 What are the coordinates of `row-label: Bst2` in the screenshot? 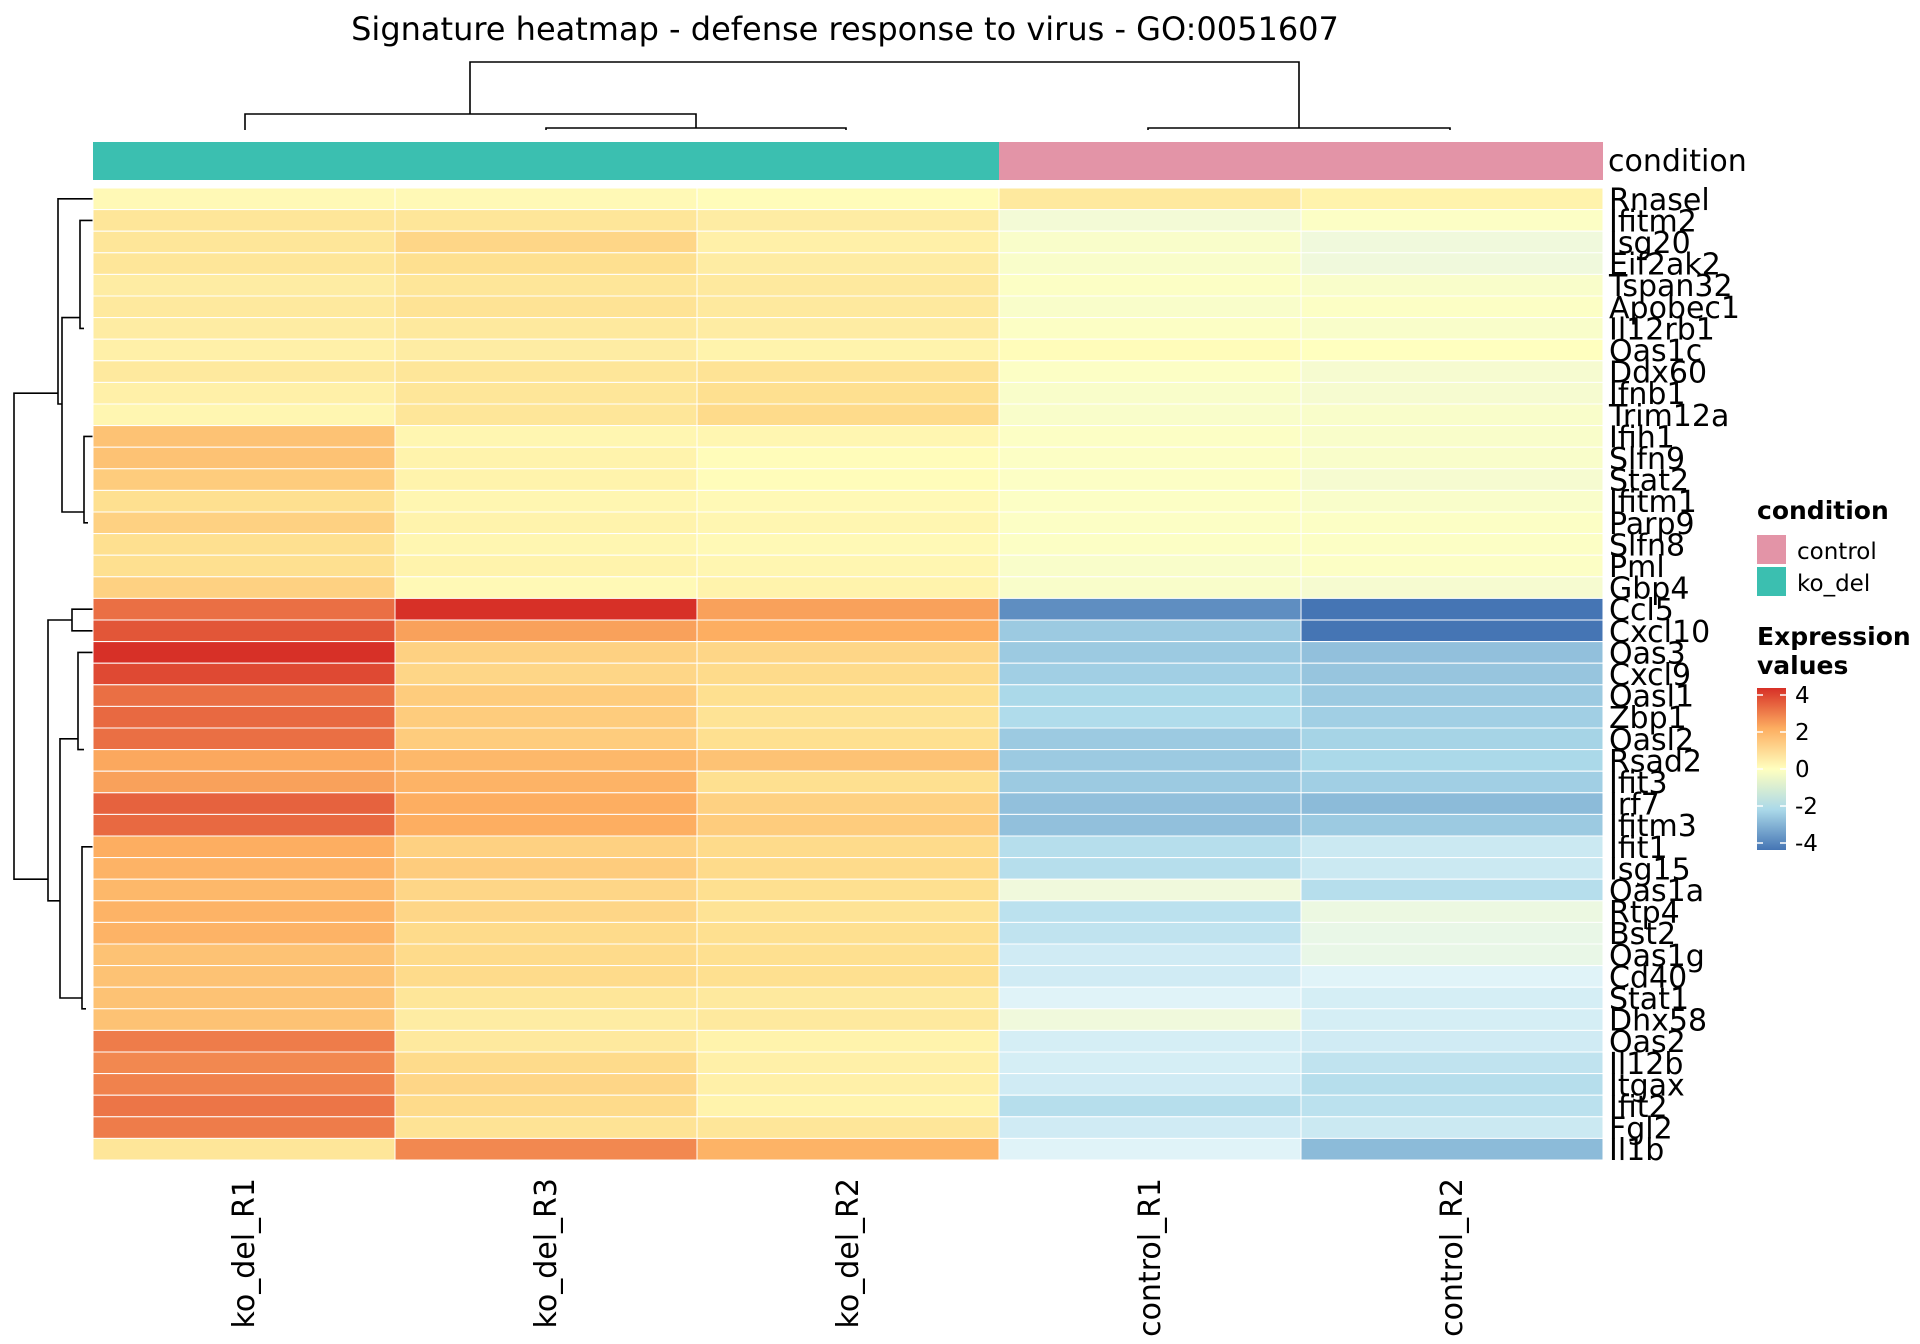 It's located at (1642, 934).